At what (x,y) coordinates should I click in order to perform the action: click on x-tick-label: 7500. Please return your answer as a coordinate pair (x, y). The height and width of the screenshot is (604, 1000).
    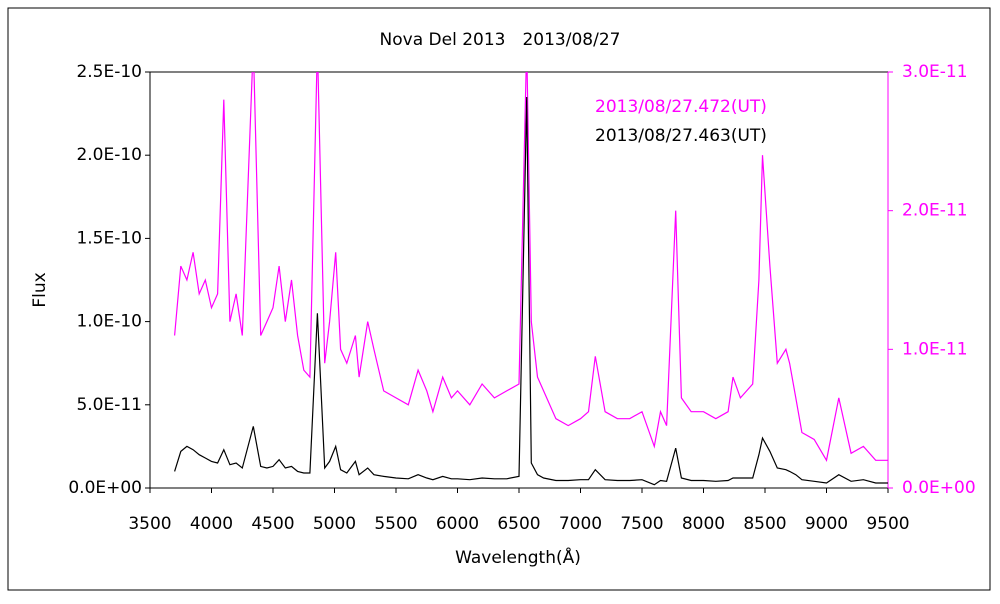
    Looking at the image, I should click on (641, 524).